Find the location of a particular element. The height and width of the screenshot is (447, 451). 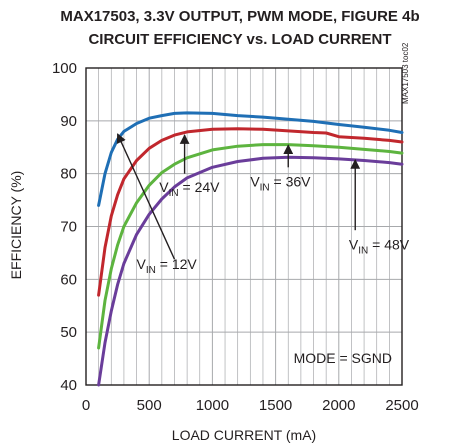

annotation-value: = 48V is located at coordinates (389, 245).